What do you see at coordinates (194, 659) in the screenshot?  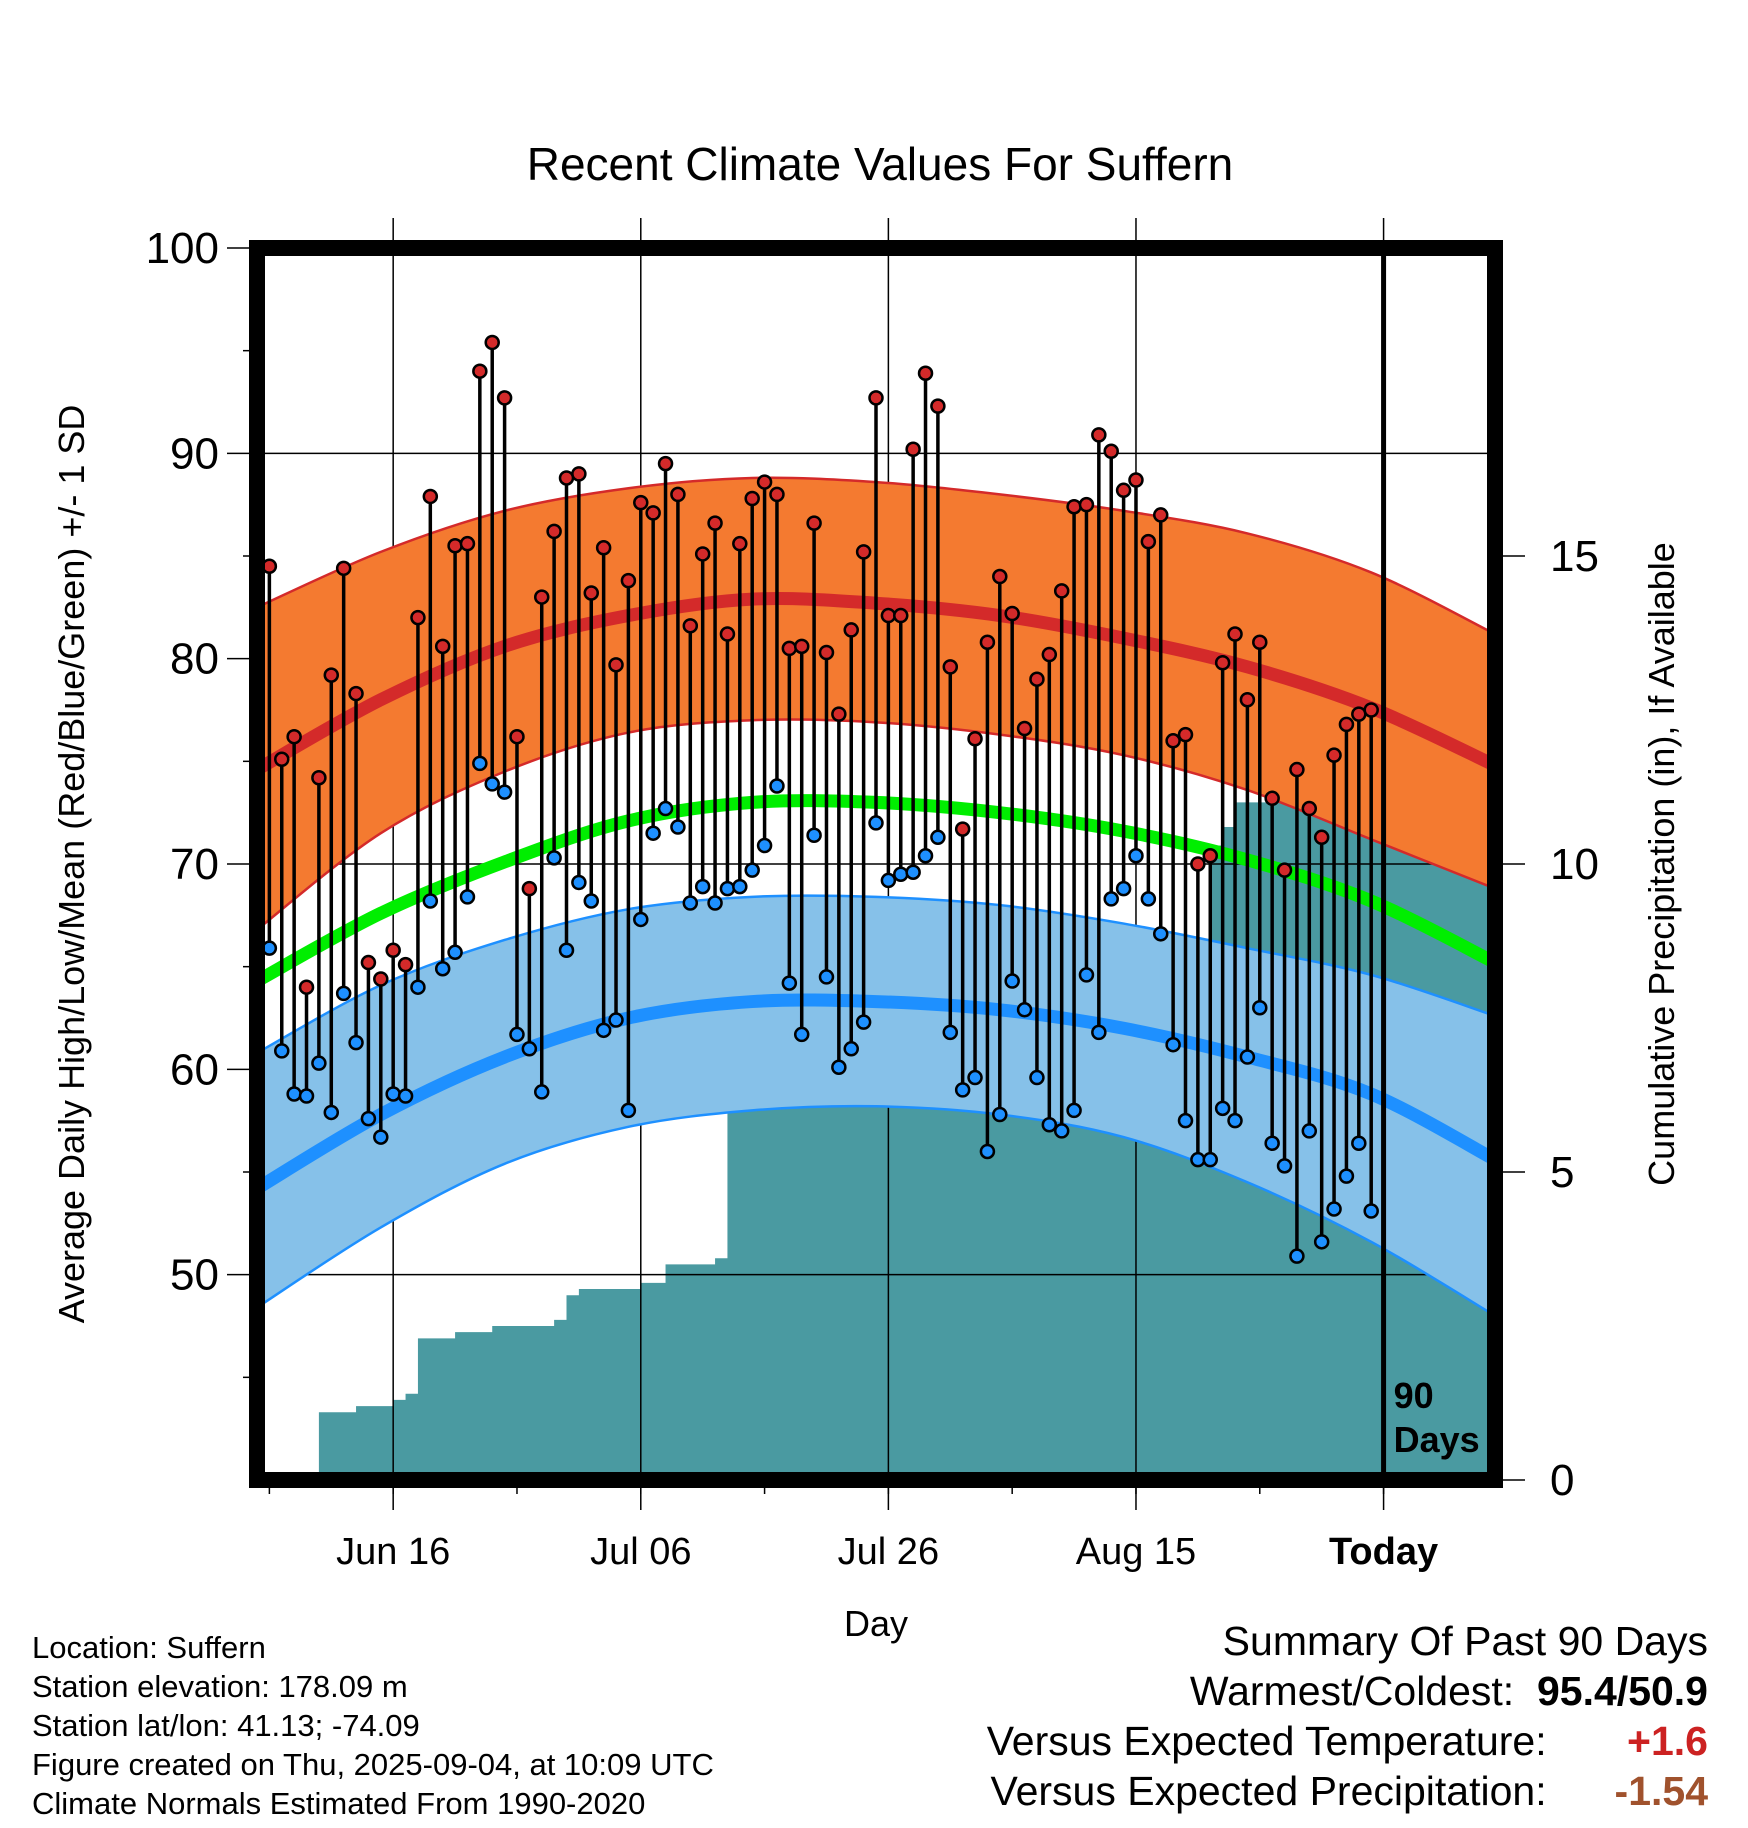 I see `y-tick-label: 80` at bounding box center [194, 659].